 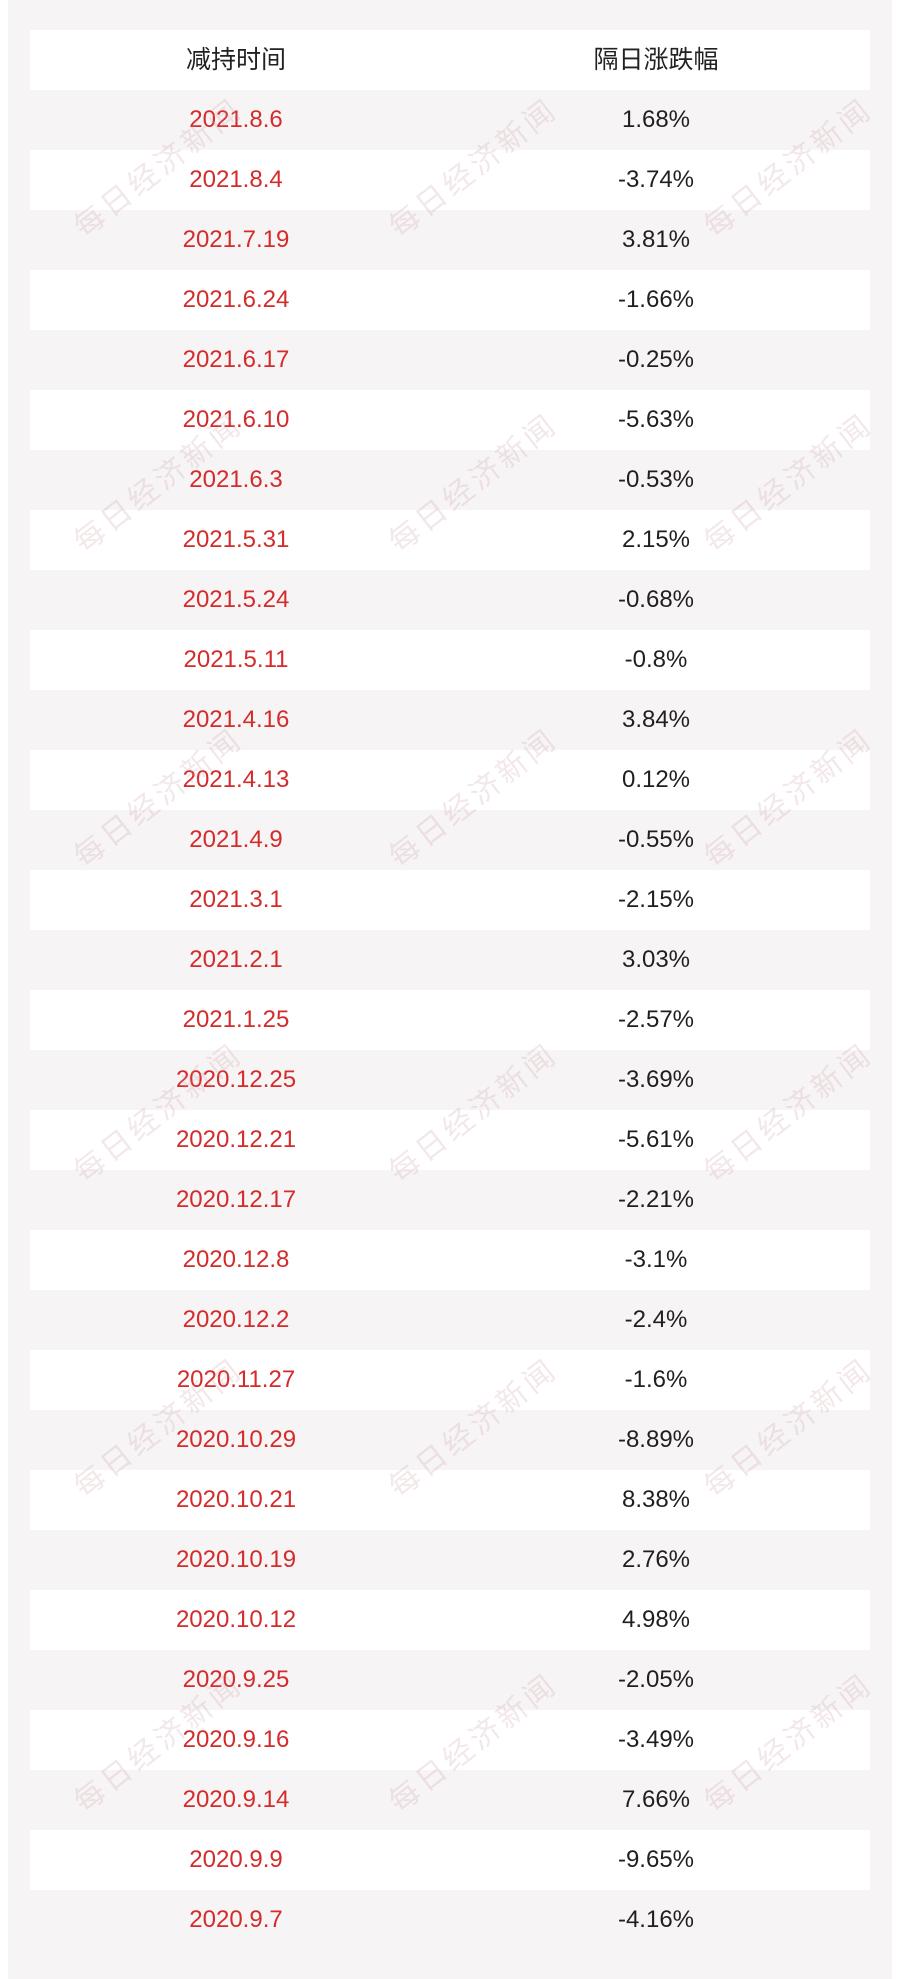 What do you see at coordinates (656, 899) in the screenshot?
I see `change-cell: -2.15%` at bounding box center [656, 899].